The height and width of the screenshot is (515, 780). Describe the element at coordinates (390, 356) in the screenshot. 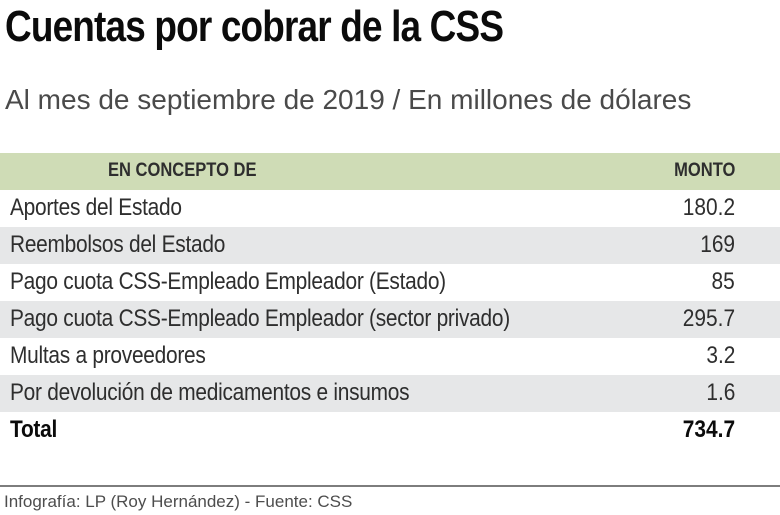

I see `table-row: Multas a proveedores 3.2` at that location.